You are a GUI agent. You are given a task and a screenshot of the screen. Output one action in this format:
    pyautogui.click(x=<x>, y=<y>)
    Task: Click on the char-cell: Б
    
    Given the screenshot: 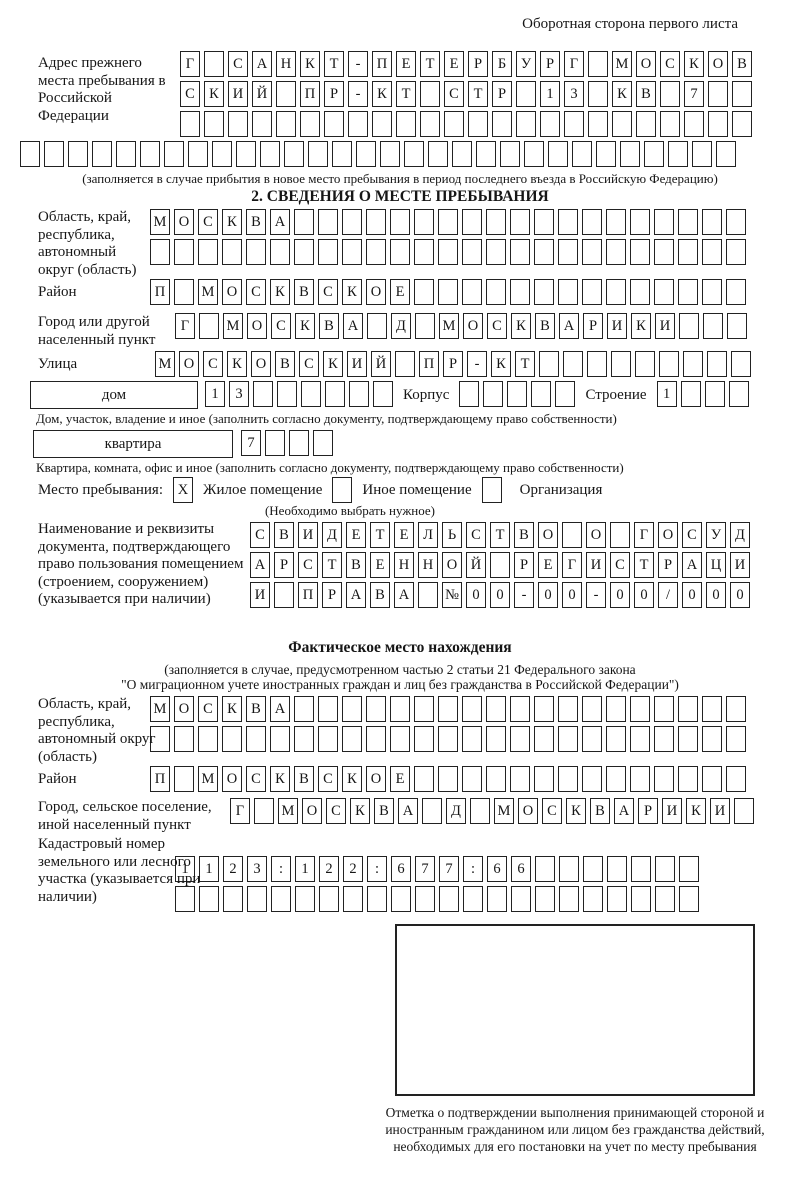 What is the action you would take?
    pyautogui.click(x=502, y=64)
    